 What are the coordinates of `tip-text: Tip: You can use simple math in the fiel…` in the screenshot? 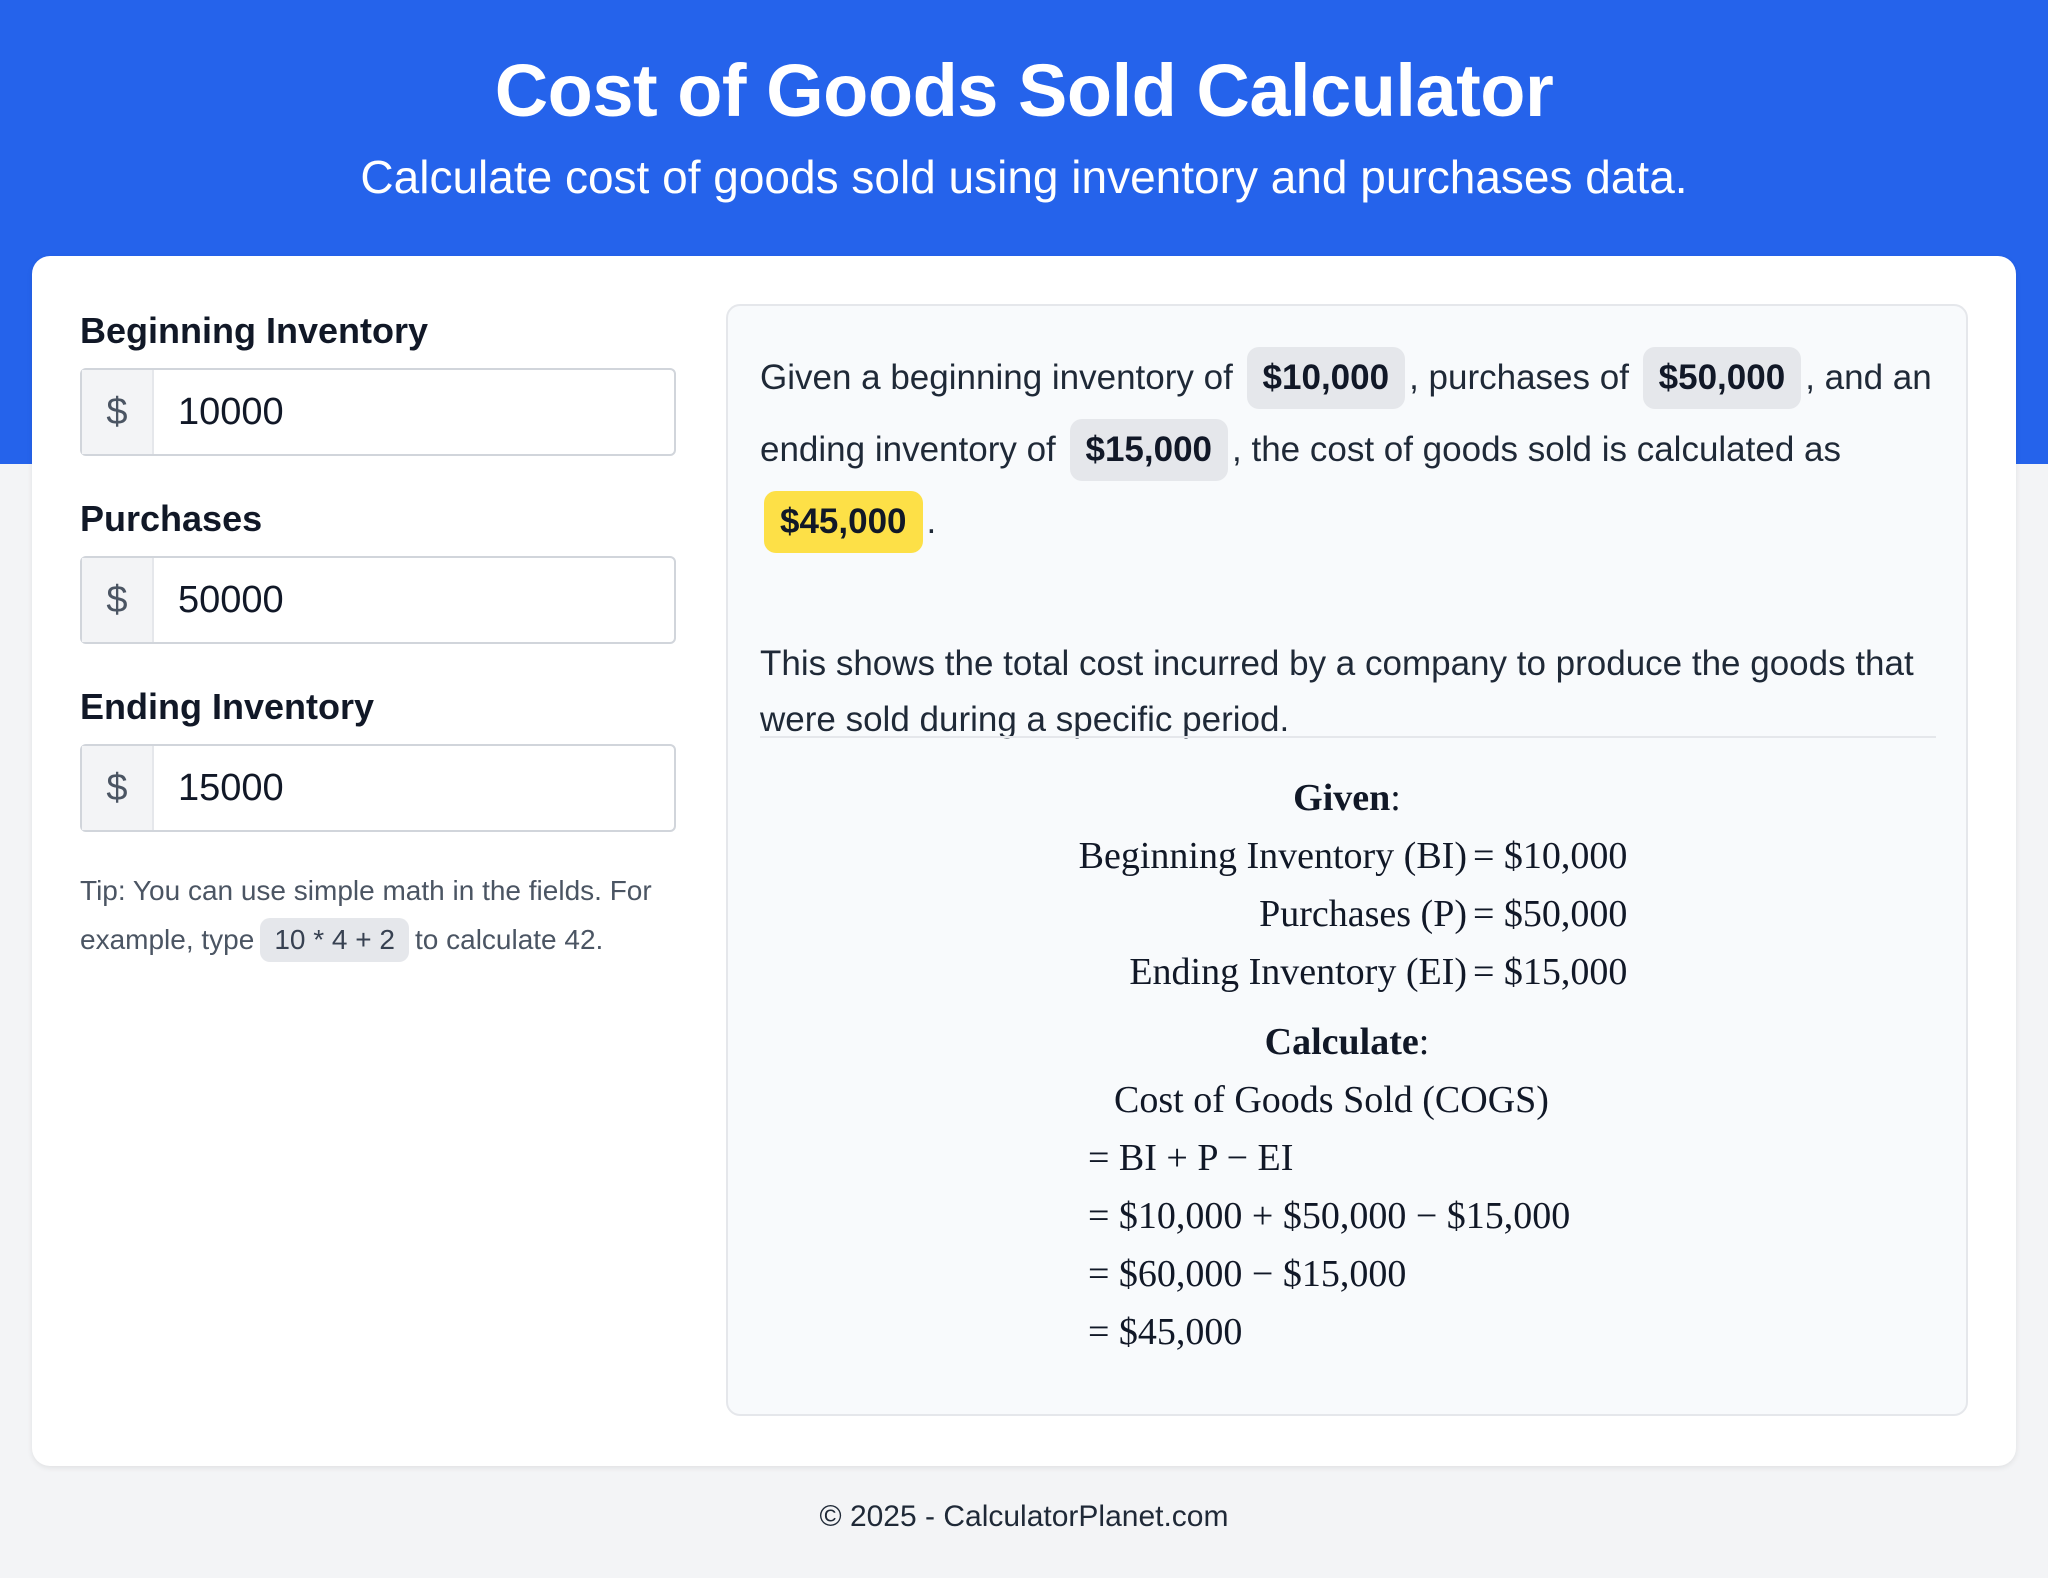 It's located at (390, 915).